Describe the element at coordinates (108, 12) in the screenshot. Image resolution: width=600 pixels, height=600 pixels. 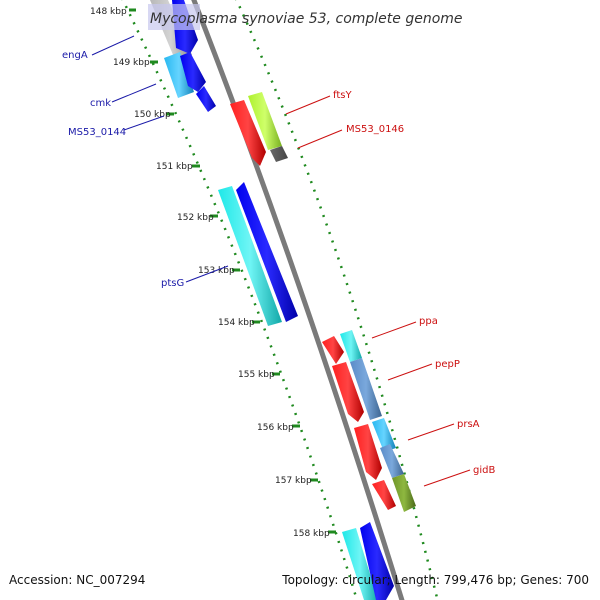
I see `kbp-label: 148 kbp` at that location.